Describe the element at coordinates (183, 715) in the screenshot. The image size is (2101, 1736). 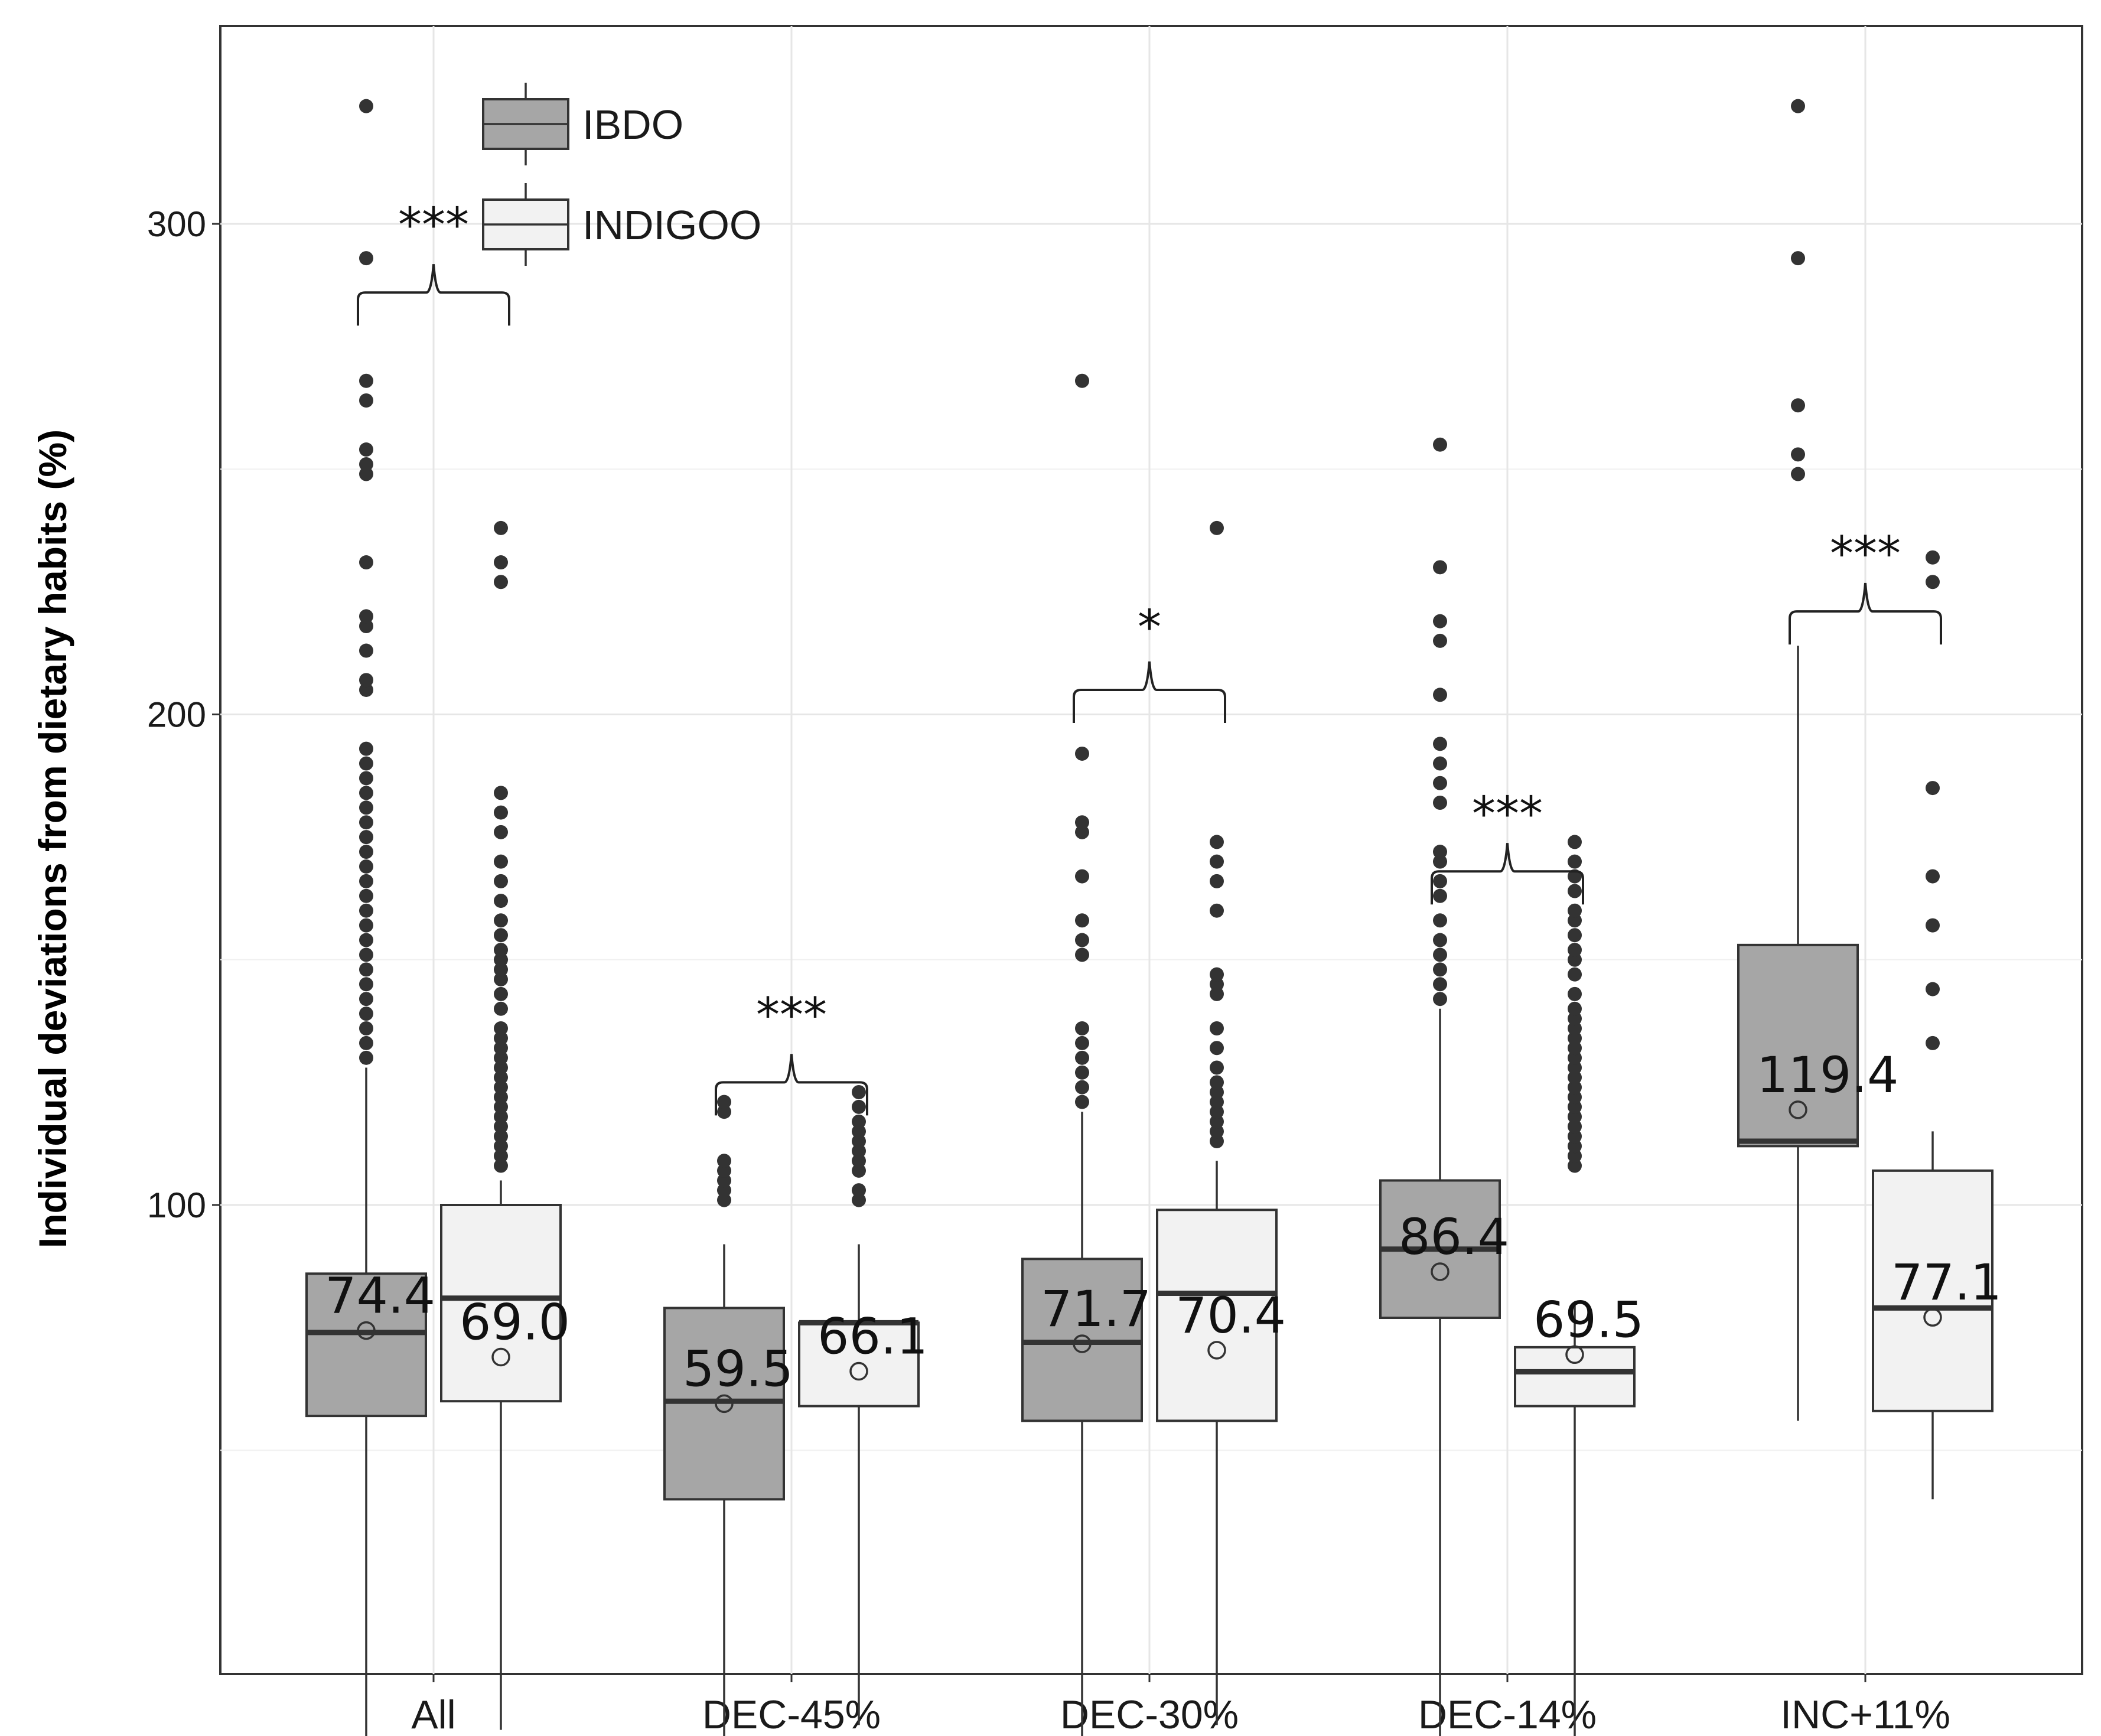
I see `y-axis: 100 200 300` at that location.